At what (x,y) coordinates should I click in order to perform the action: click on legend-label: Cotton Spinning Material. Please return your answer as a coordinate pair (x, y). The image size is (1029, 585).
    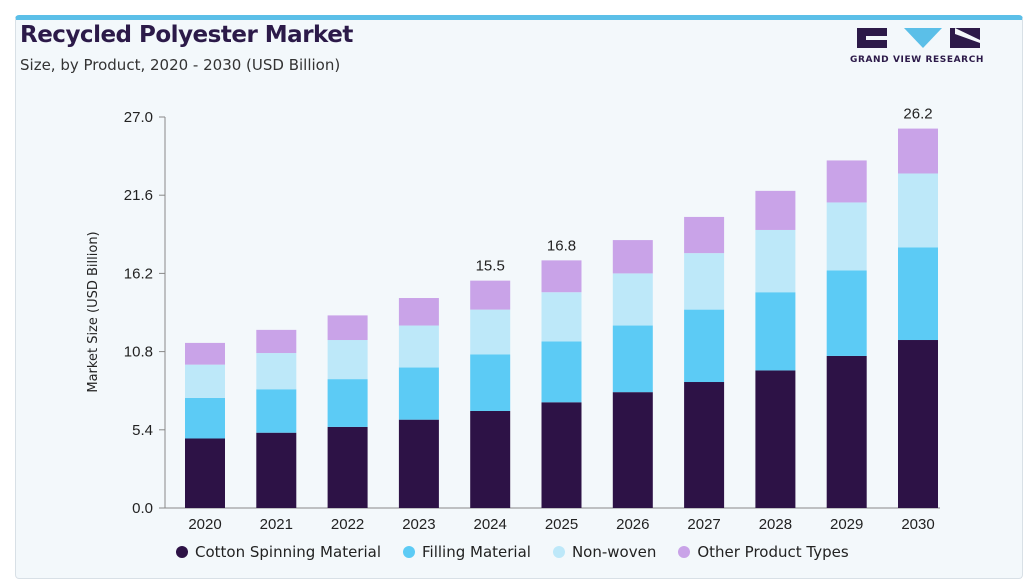
    Looking at the image, I should click on (288, 552).